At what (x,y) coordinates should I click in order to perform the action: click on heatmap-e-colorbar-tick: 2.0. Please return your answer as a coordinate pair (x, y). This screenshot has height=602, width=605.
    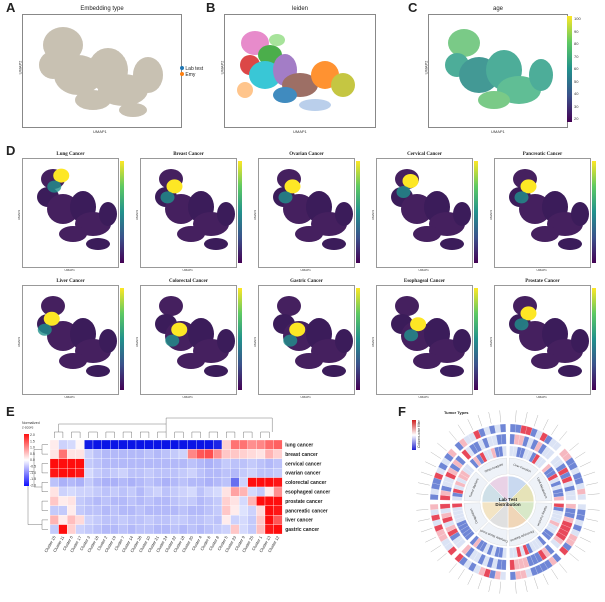
    Looking at the image, I should click on (32, 435).